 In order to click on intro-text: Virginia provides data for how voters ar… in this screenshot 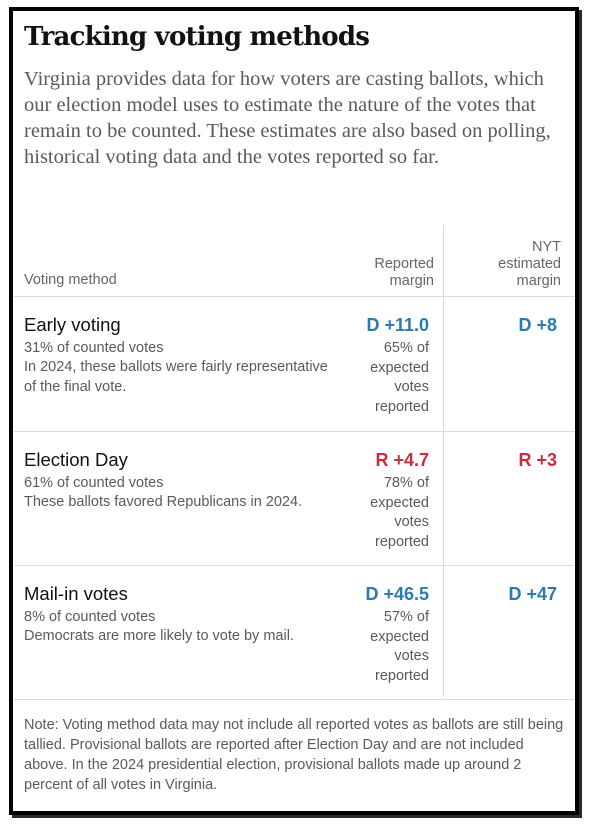, I will do `click(287, 118)`.